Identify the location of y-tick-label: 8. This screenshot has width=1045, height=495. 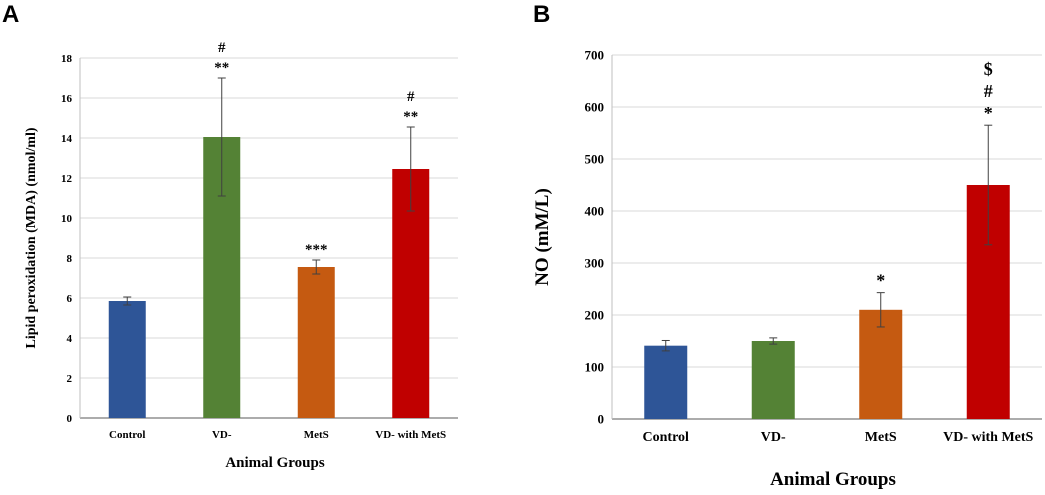
(70, 259).